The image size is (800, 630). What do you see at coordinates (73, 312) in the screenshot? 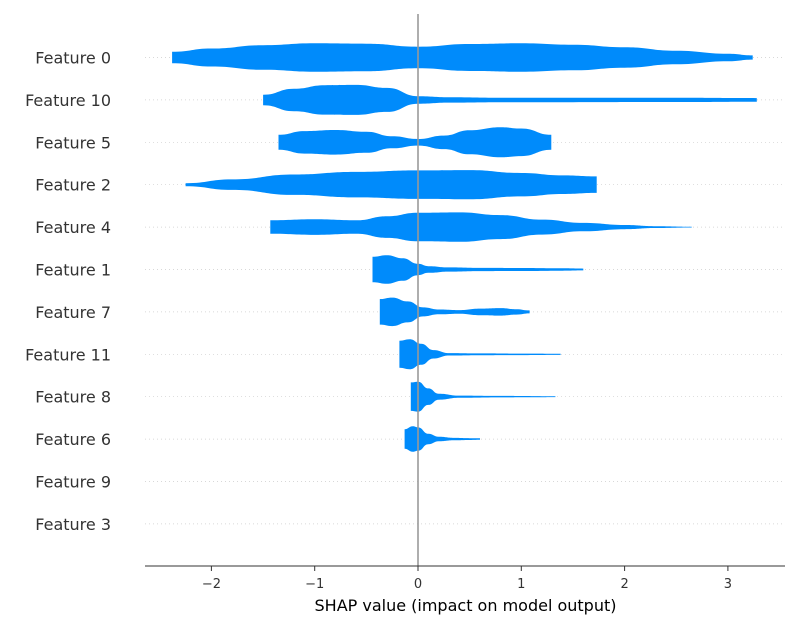
I see `feature-label-feature-7: Feature 7` at bounding box center [73, 312].